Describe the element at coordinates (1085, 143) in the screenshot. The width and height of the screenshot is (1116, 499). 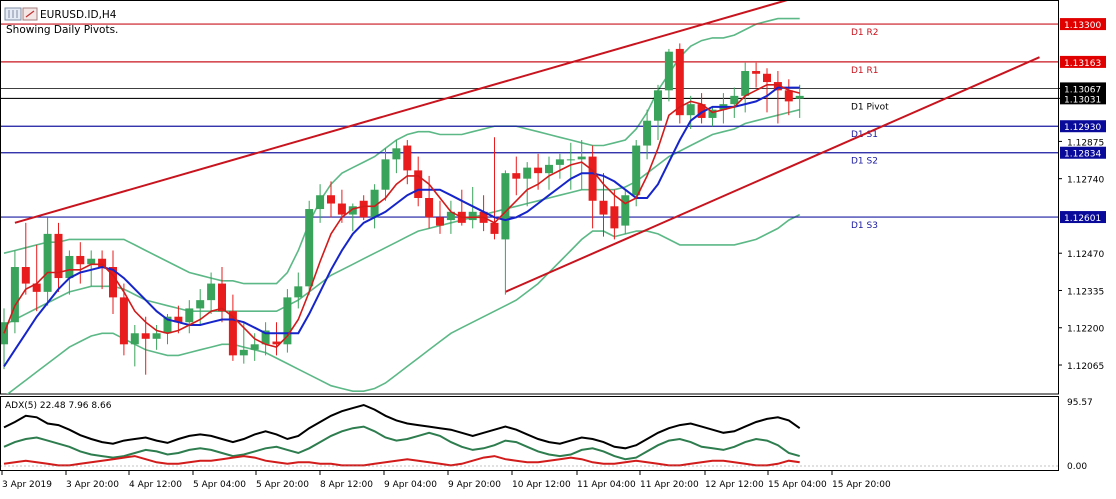
I see `price-tick-label: 1.12875` at that location.